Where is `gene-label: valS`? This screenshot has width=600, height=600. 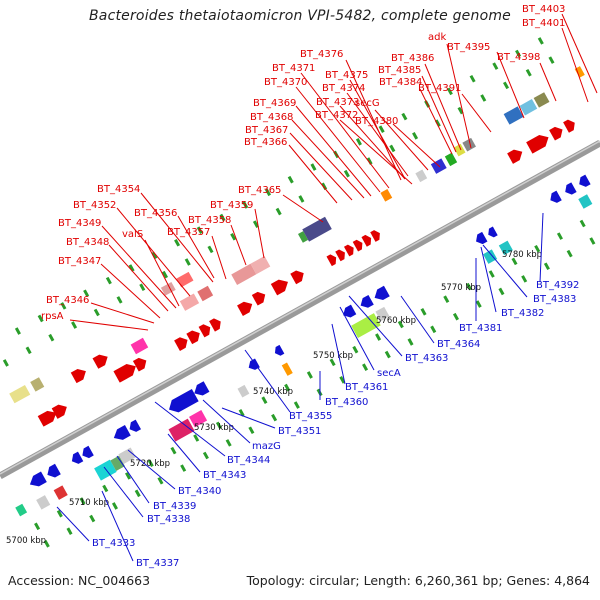
gene-label: valS is located at coordinates (132, 234).